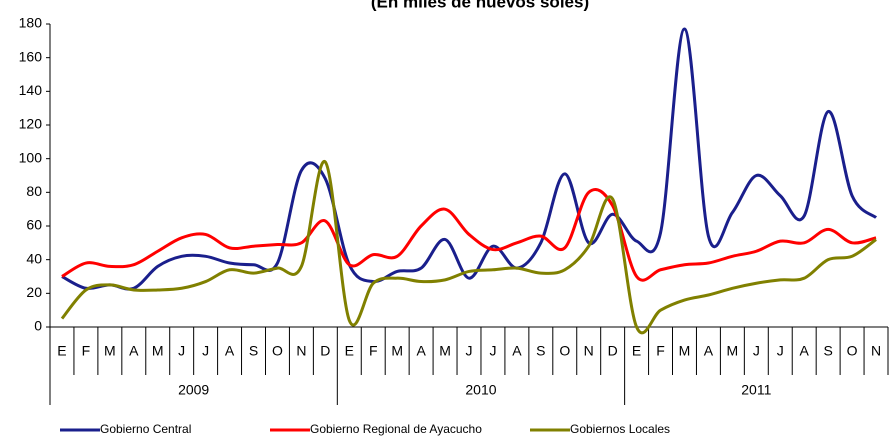 The image size is (895, 437). Describe the element at coordinates (31, 90) in the screenshot. I see `y-tick-label: 140` at that location.